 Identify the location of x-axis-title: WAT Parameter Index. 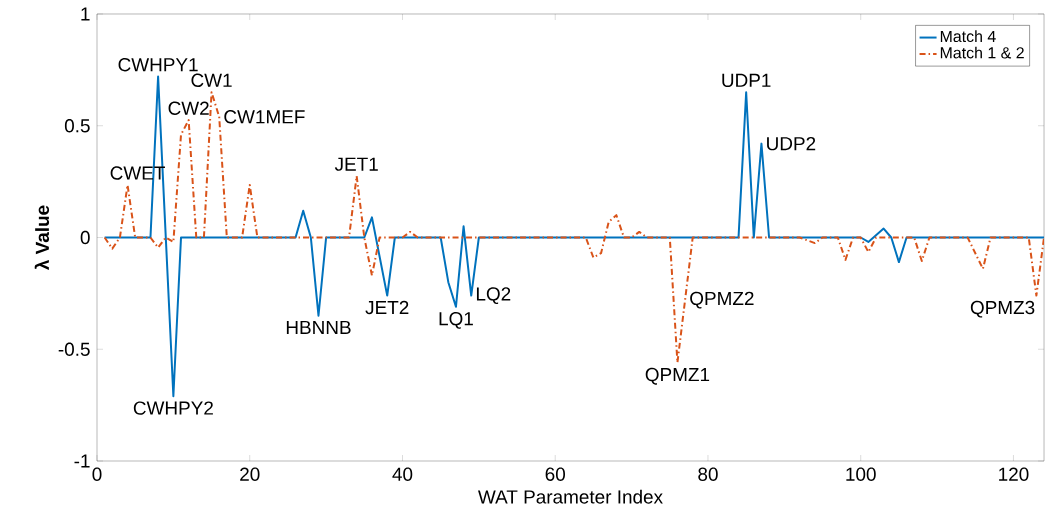
(570, 496).